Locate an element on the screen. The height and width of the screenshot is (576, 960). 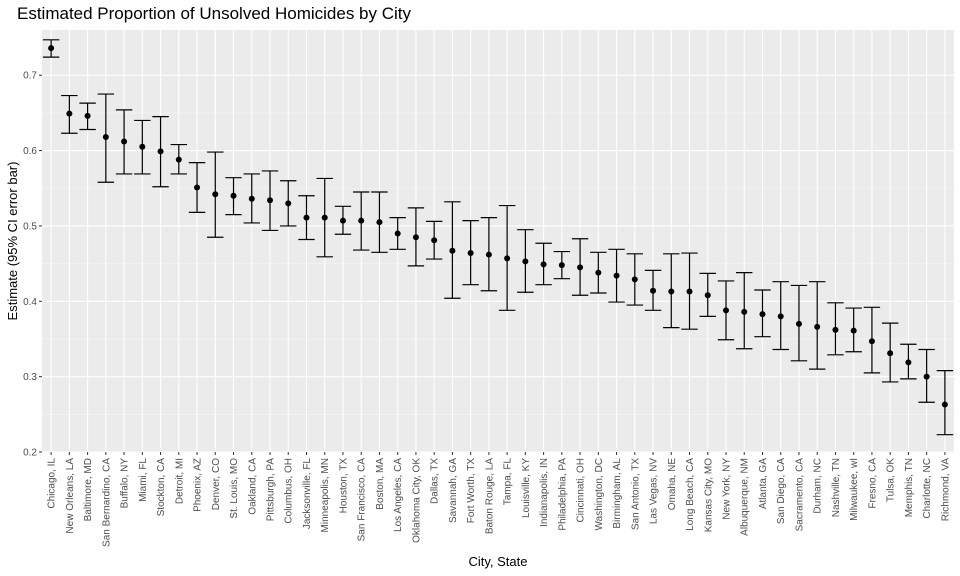
x-tick-label: Oakland, CA is located at coordinates (252, 486).